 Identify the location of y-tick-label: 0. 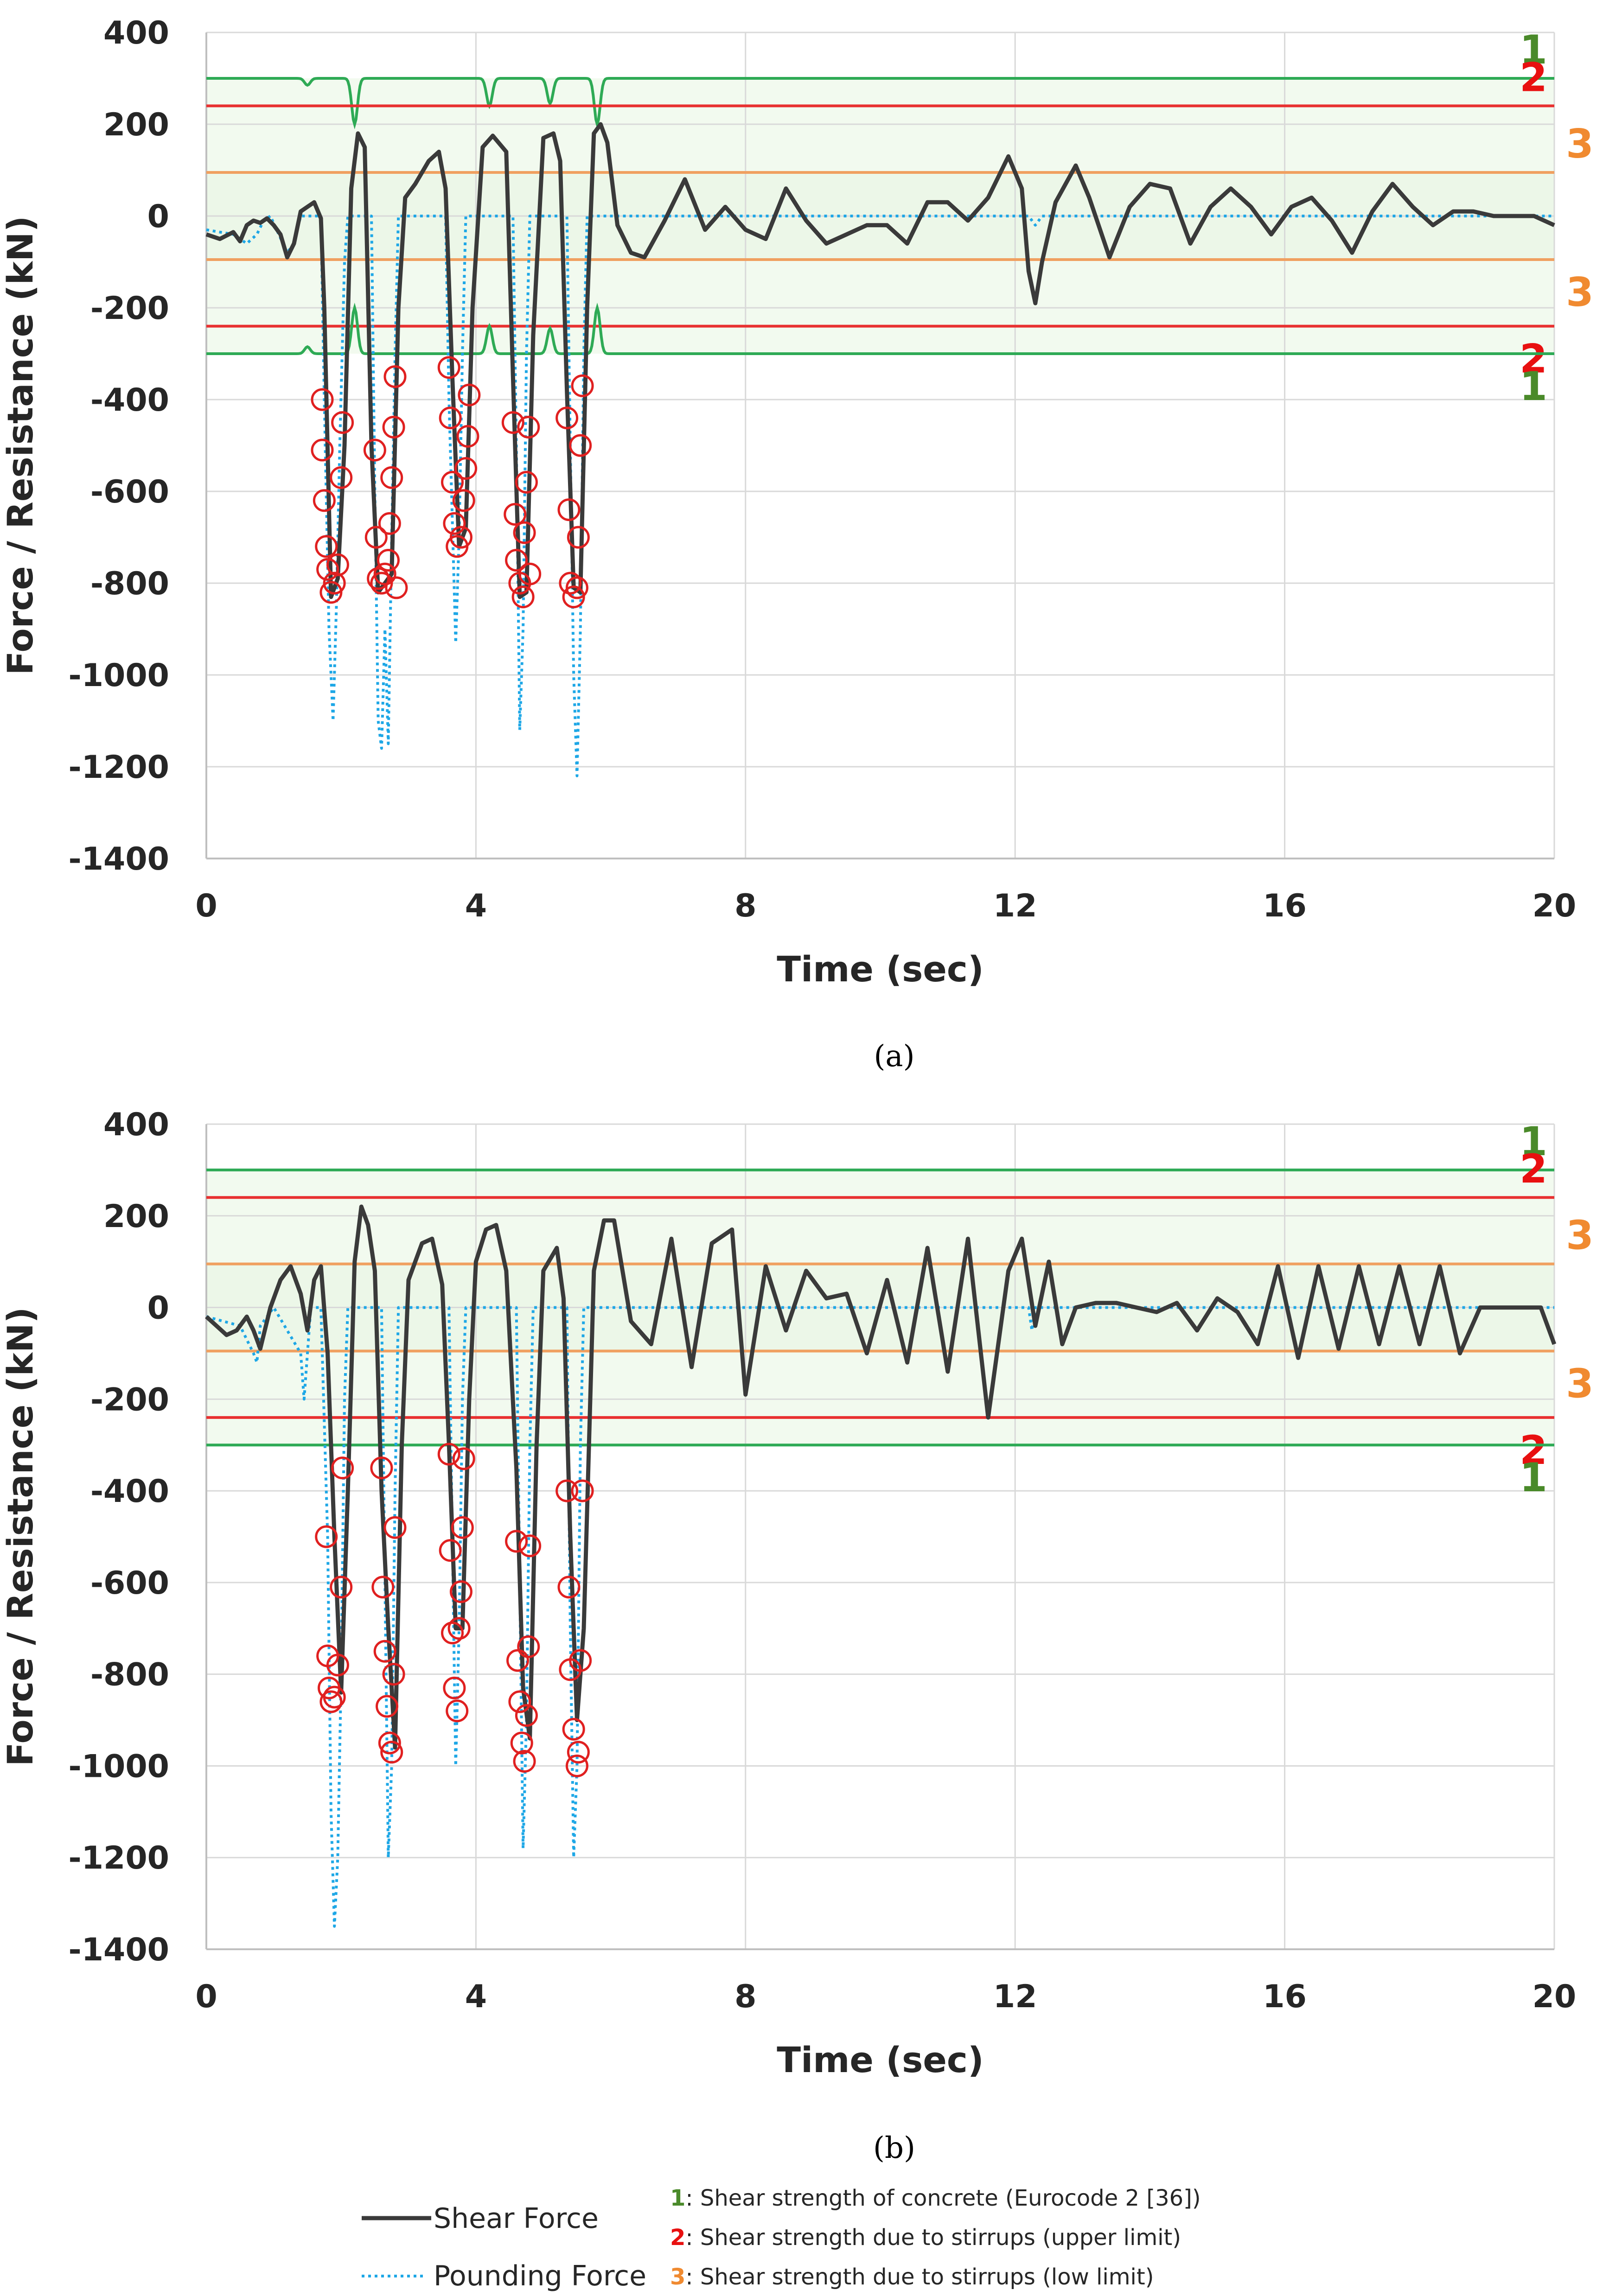
(158, 216).